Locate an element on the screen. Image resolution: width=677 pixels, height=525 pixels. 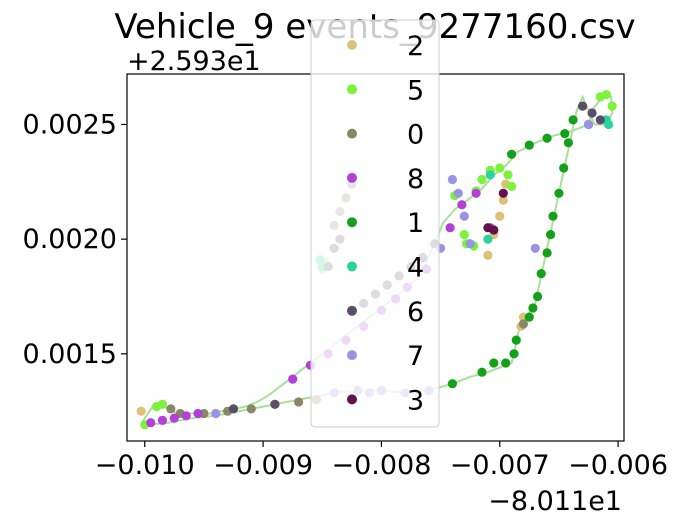
legend-label-4: 4 is located at coordinates (415, 268).